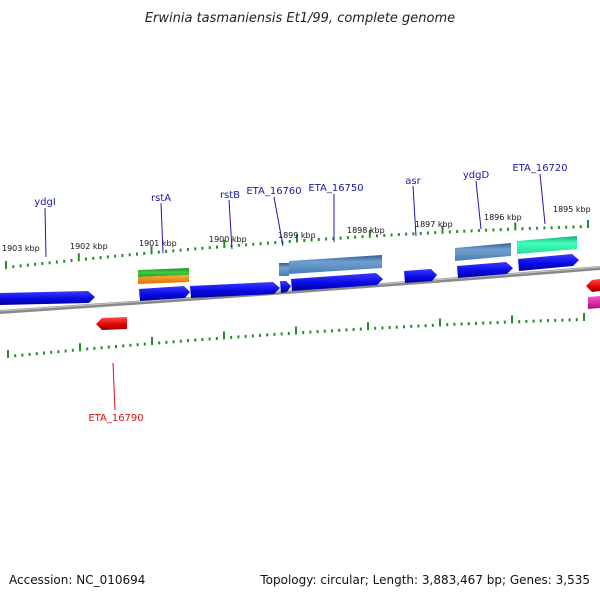 This screenshot has width=600, height=600. I want to click on feature-teal-eta16720, so click(547, 245).